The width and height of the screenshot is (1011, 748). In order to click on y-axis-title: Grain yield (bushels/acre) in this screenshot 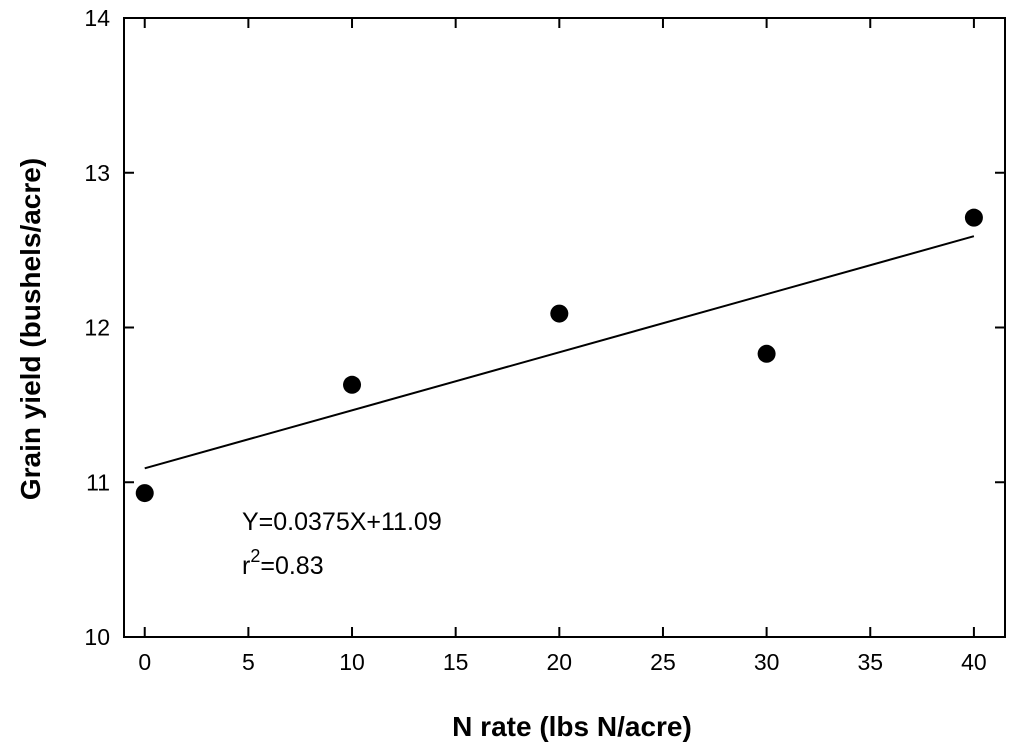, I will do `click(30, 329)`.